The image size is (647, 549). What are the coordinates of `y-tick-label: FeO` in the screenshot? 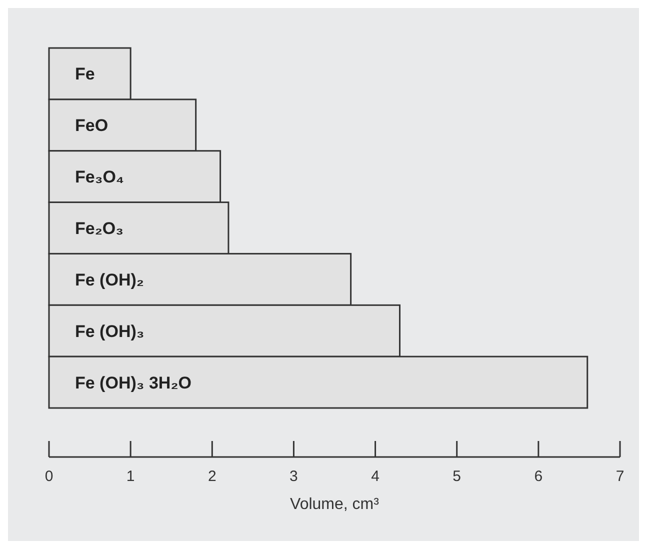 It's located at (91, 126).